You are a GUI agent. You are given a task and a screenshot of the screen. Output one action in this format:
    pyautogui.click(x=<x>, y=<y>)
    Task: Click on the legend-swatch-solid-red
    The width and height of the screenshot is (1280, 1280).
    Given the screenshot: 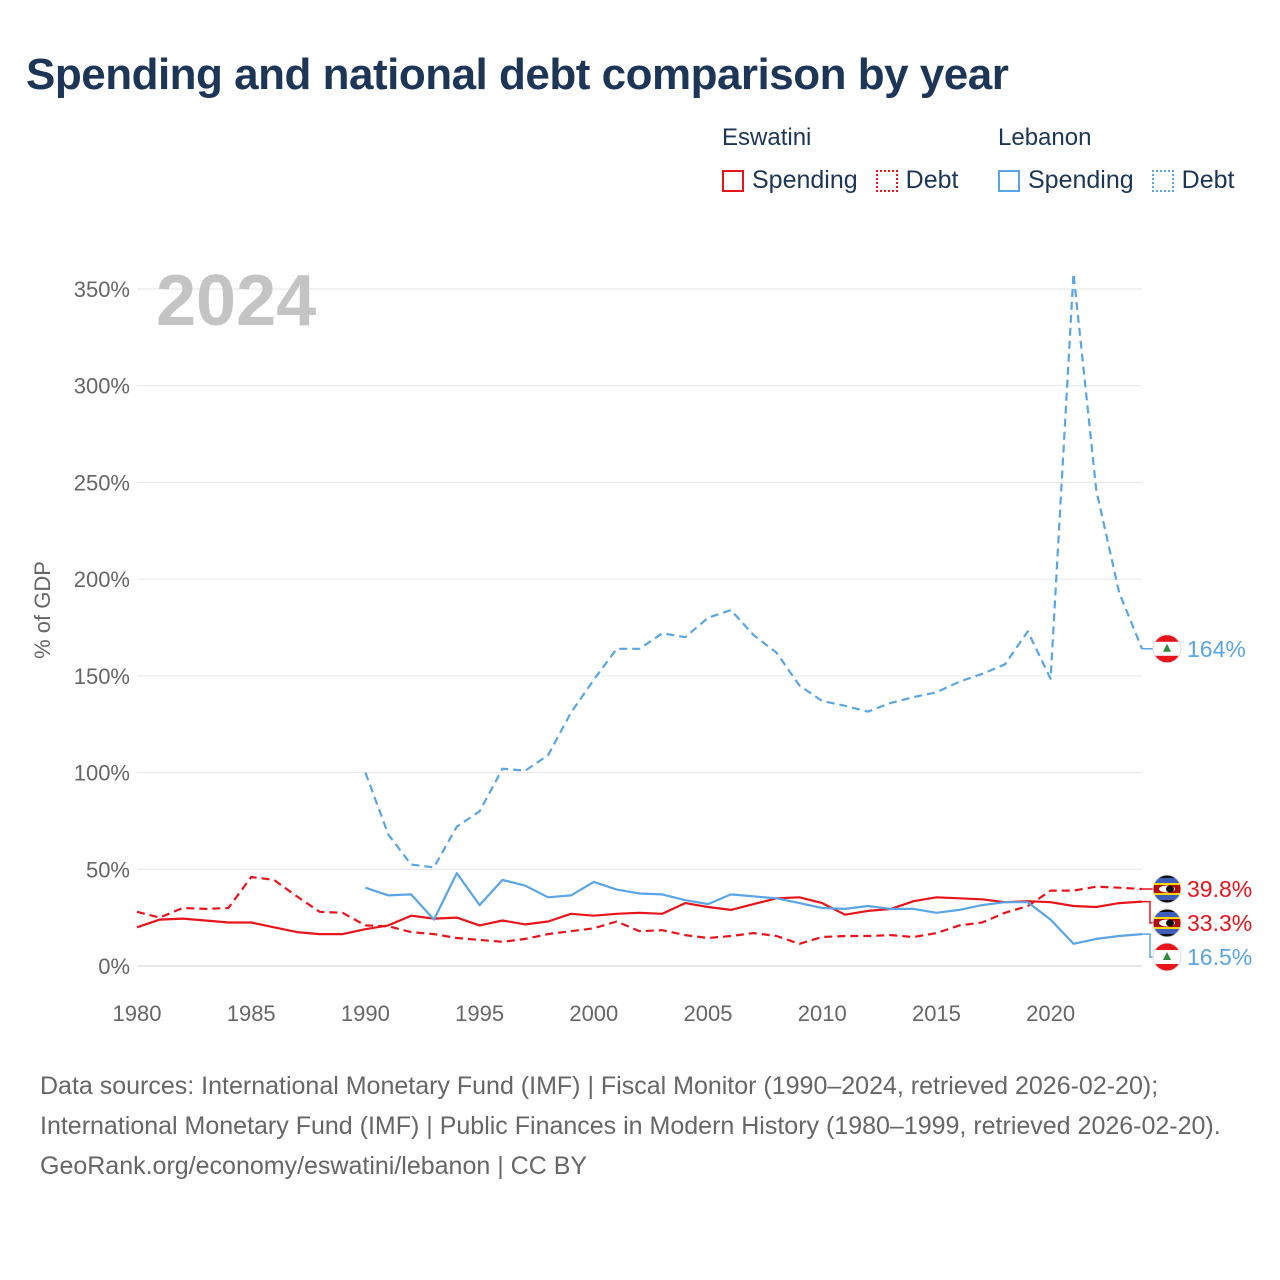 What is the action you would take?
    pyautogui.click(x=733, y=180)
    